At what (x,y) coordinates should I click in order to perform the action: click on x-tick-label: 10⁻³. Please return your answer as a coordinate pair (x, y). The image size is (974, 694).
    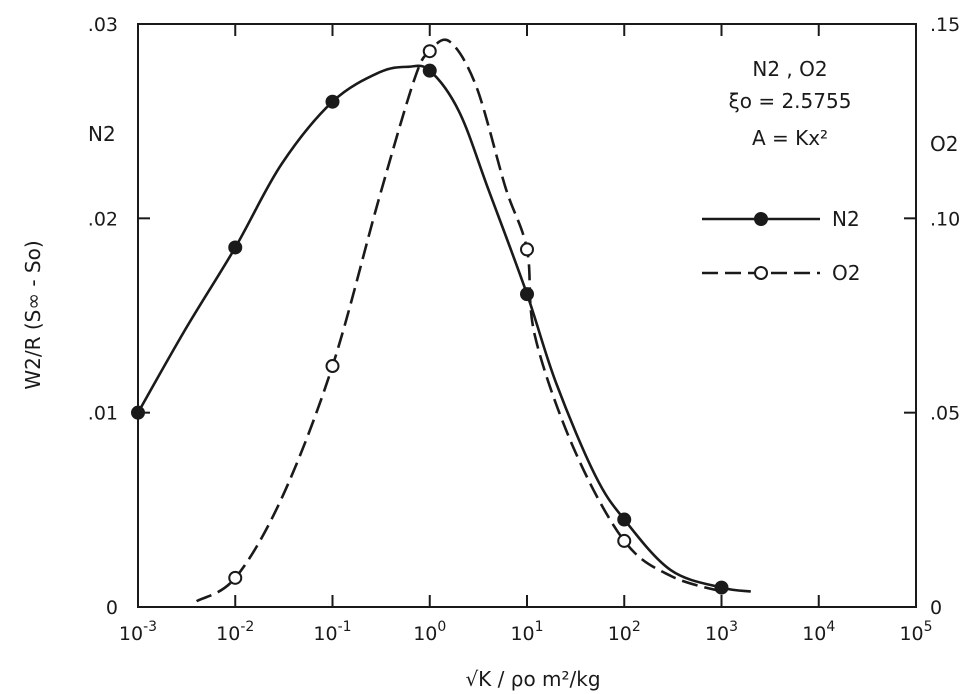
    Looking at the image, I should click on (138, 632).